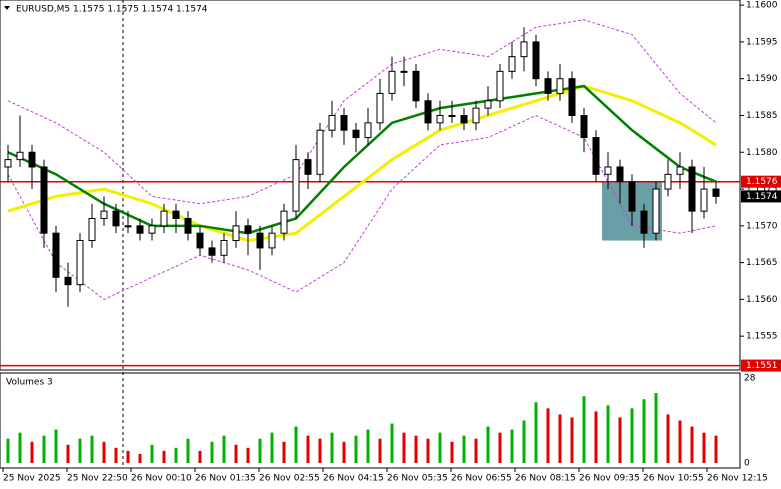 The width and height of the screenshot is (781, 489). What do you see at coordinates (32, 479) in the screenshot?
I see `time-label: 25 Nov 2025` at bounding box center [32, 479].